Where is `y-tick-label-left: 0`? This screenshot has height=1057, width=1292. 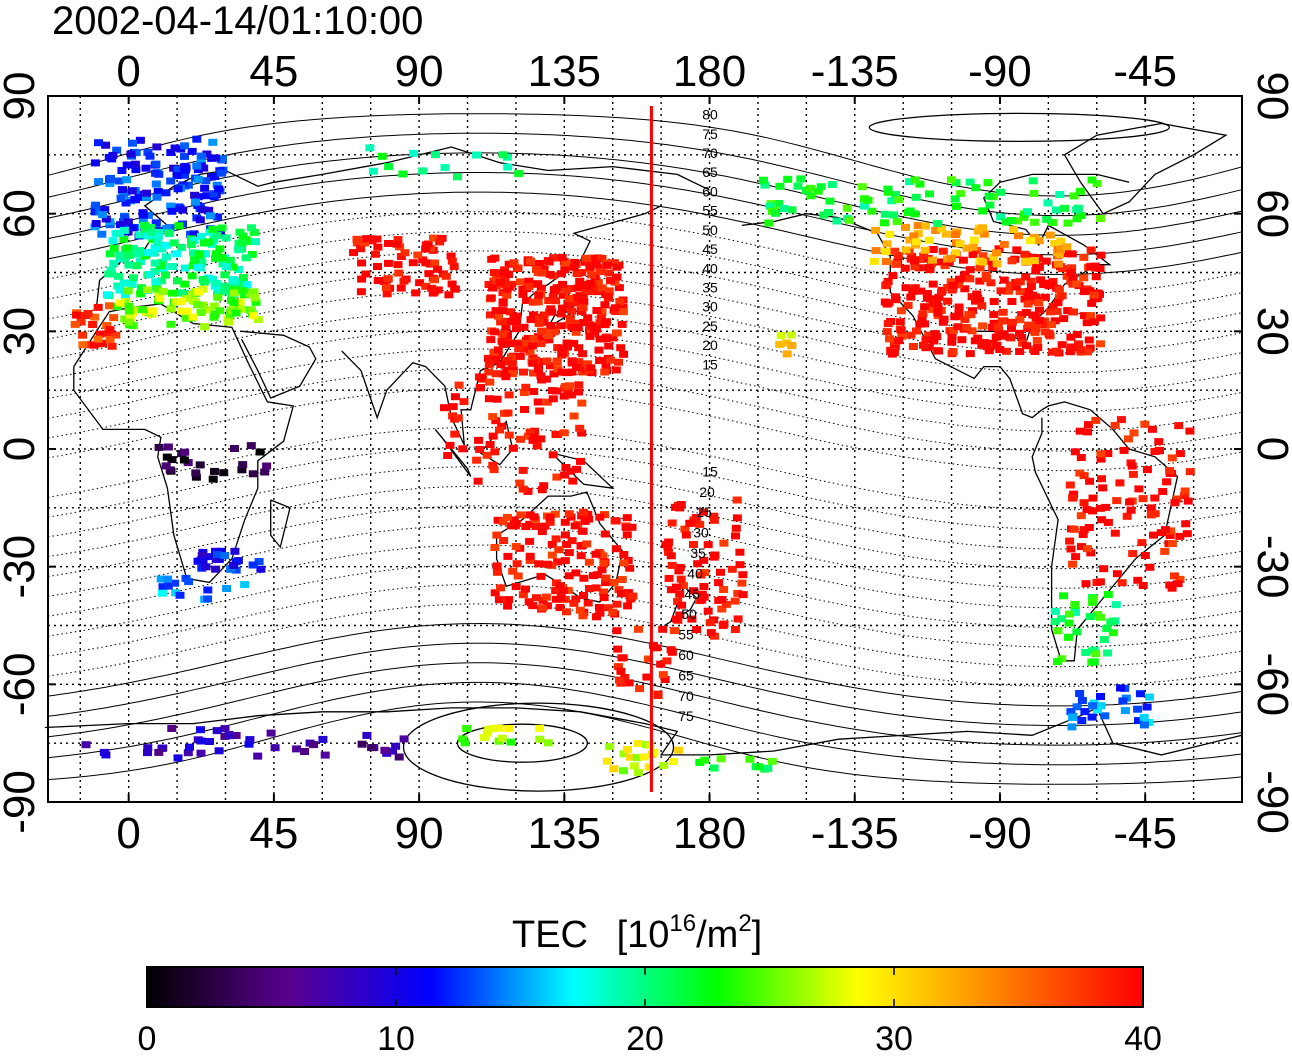
y-tick-label-left: 0 is located at coordinates (22, 449).